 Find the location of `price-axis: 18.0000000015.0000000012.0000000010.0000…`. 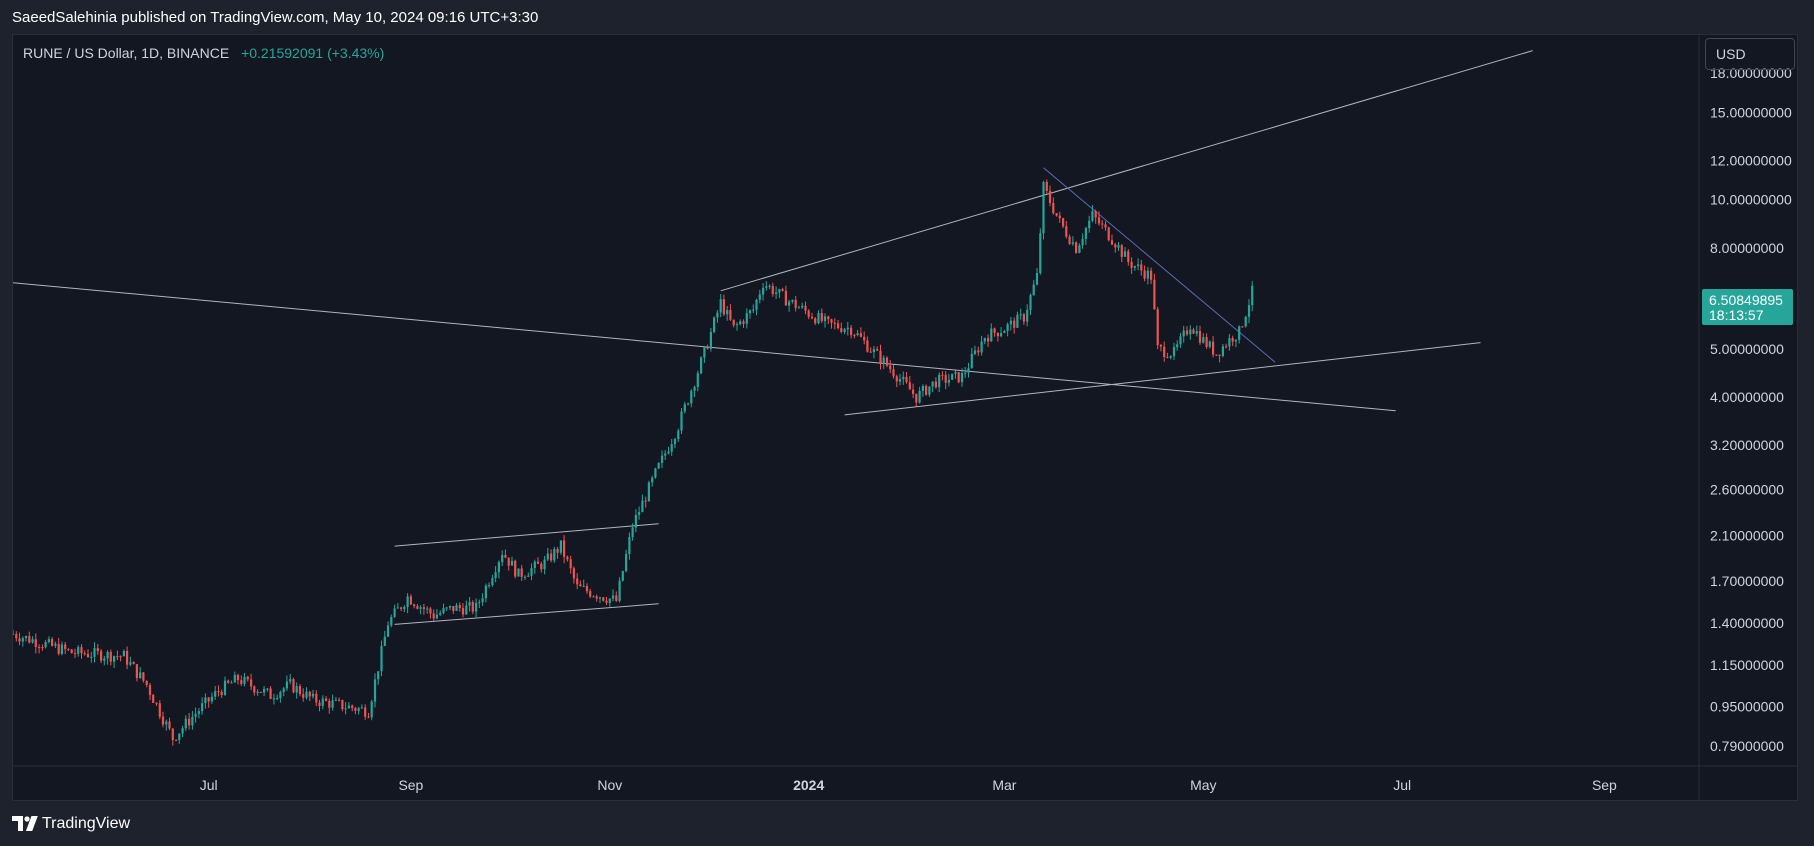

price-axis: 18.0000000015.0000000012.0000000010.0000… is located at coordinates (1751, 409).